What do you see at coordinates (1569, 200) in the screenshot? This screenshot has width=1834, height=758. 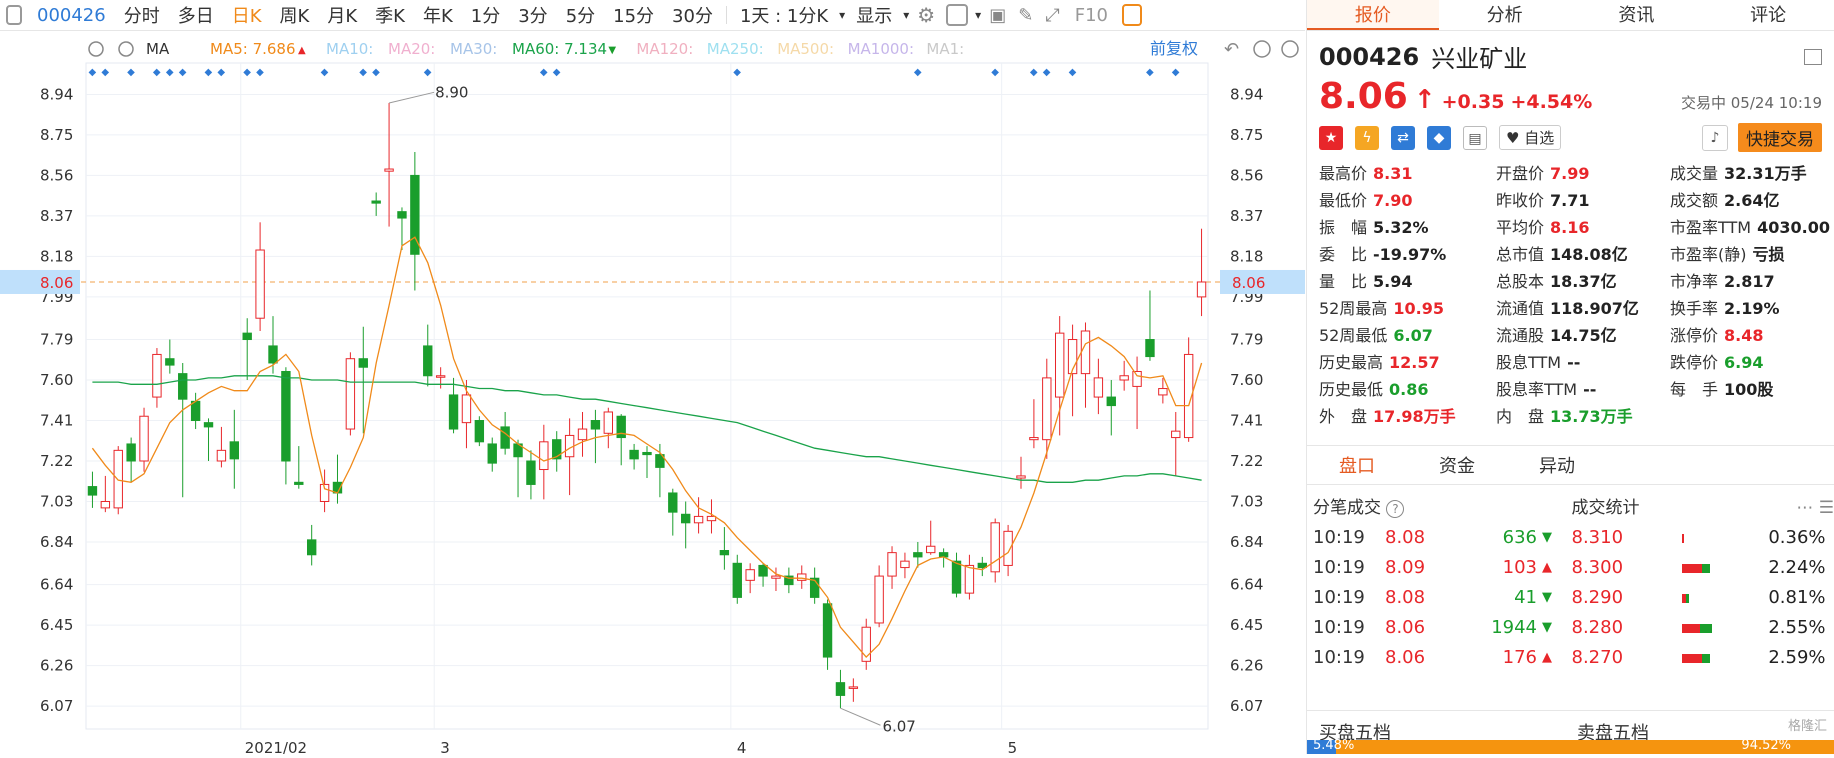 I see `quote-value: 7.71` at bounding box center [1569, 200].